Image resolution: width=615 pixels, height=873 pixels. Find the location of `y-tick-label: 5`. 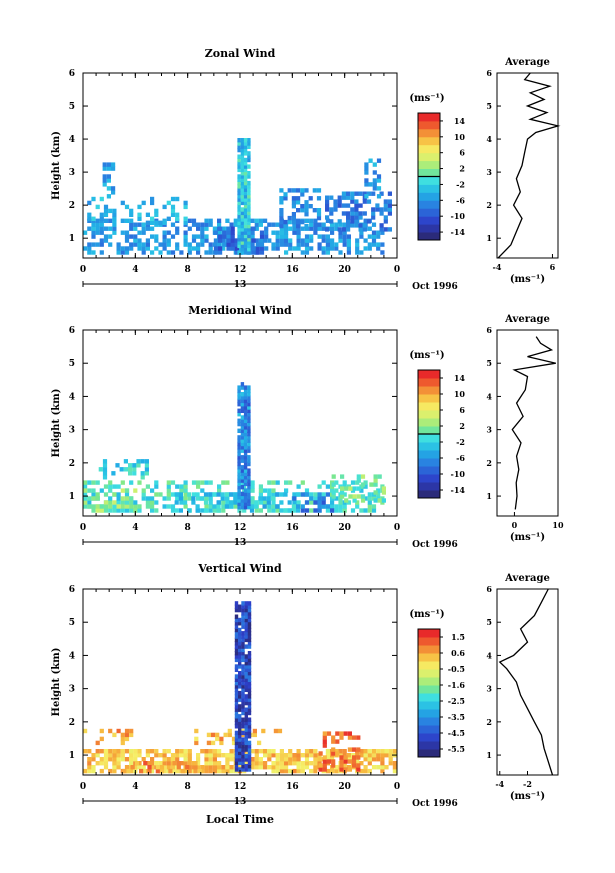

y-tick-label: 5 is located at coordinates (72, 107).